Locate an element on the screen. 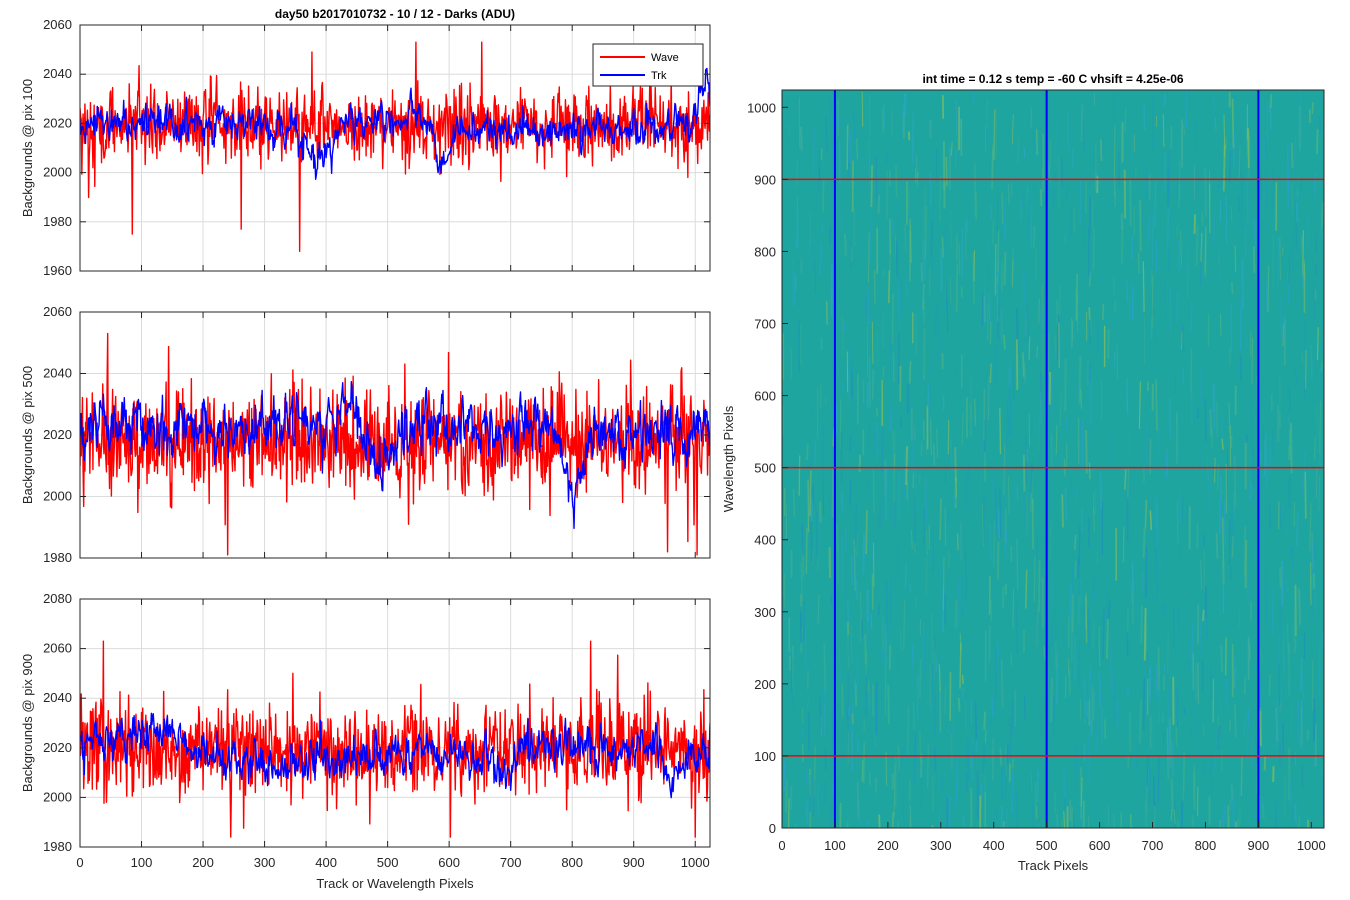  x-tick-label: 200 is located at coordinates (888, 845).